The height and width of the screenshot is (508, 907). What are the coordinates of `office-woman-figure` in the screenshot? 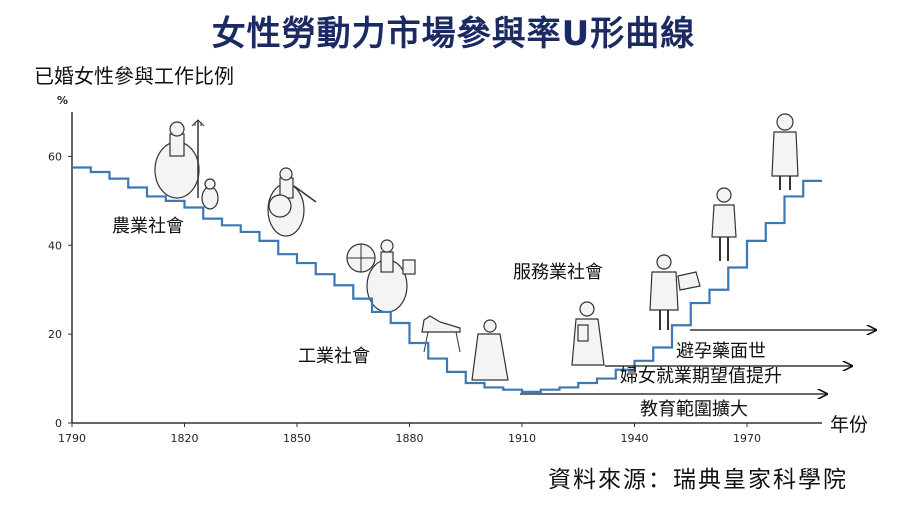 It's located at (675, 292).